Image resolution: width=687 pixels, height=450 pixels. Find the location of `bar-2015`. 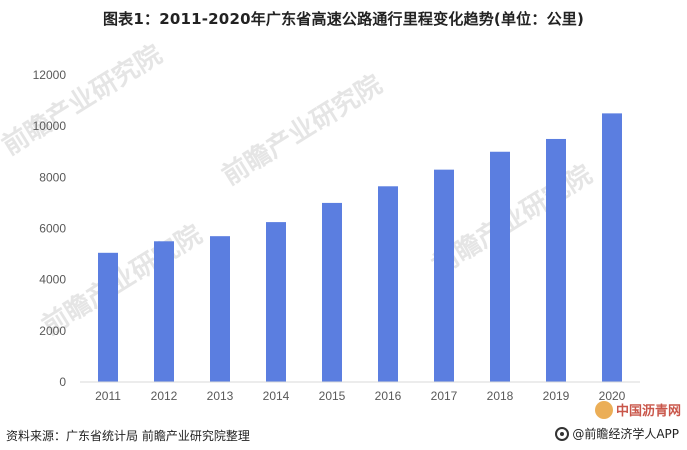

bar-2015 is located at coordinates (332, 292).